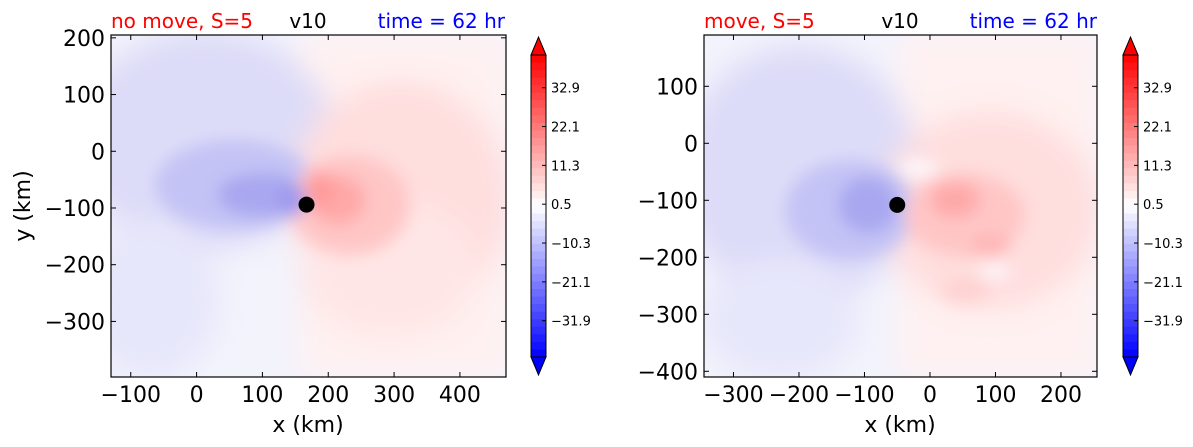  I want to click on colorbar-extend-max, so click(538, 45).